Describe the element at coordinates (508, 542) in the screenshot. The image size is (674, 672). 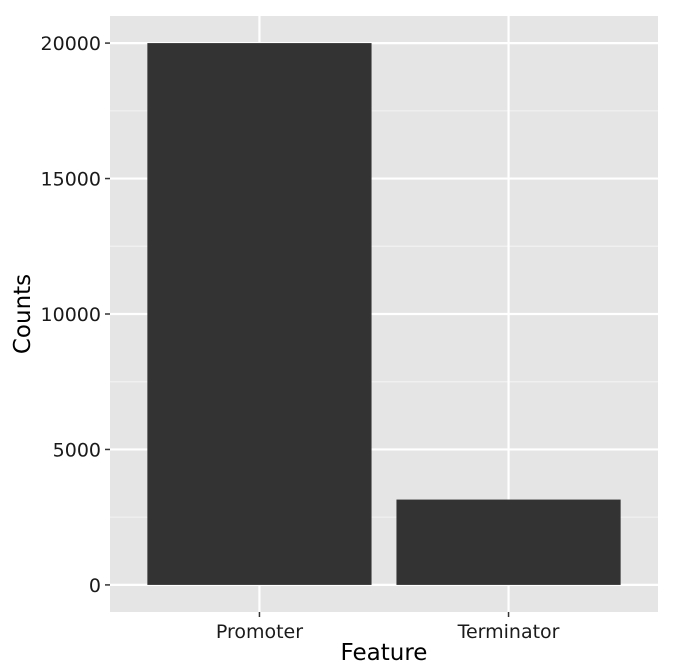
I see `bar-terminator` at that location.